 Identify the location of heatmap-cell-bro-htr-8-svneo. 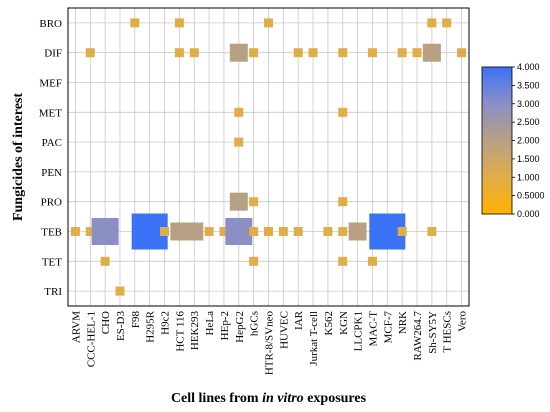
(268, 23).